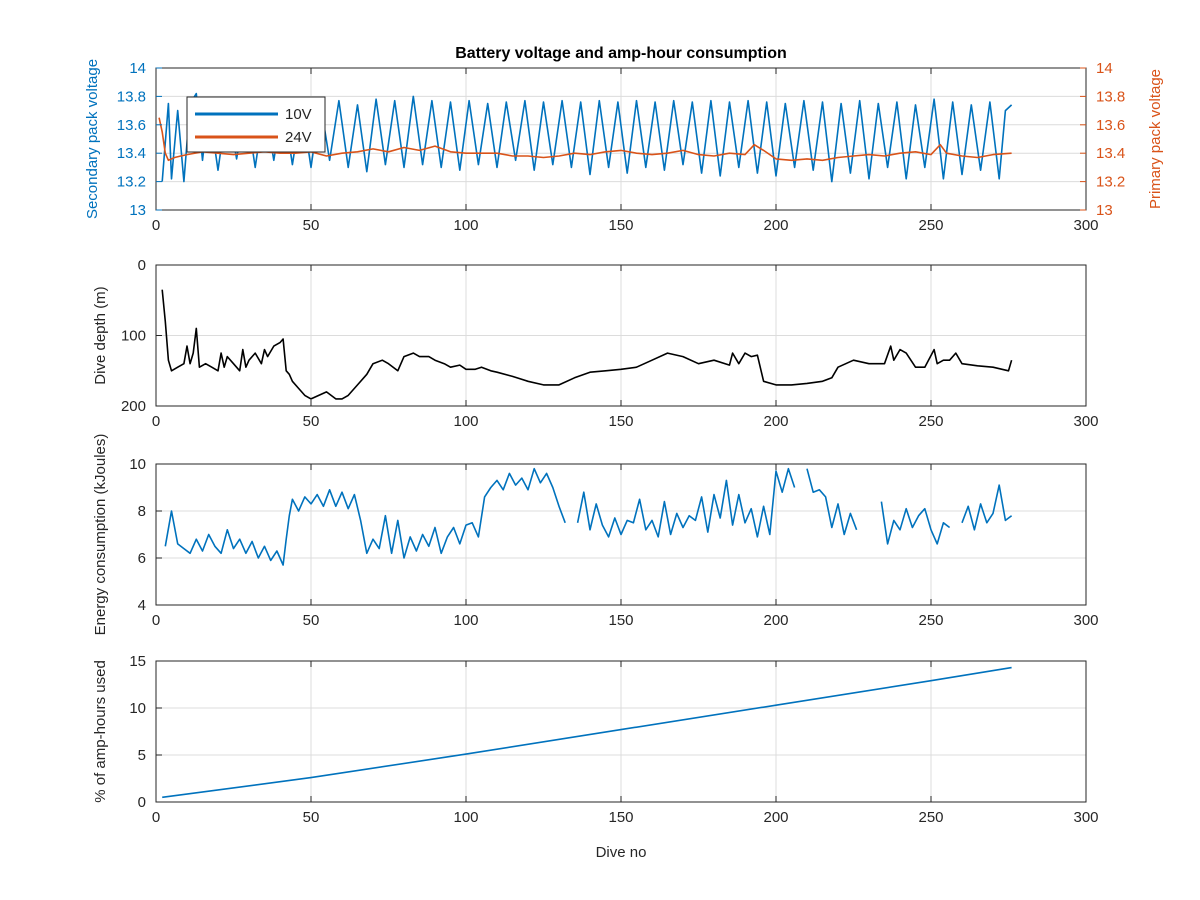  What do you see at coordinates (131, 96) in the screenshot?
I see `y-tick-label: 13.8` at bounding box center [131, 96].